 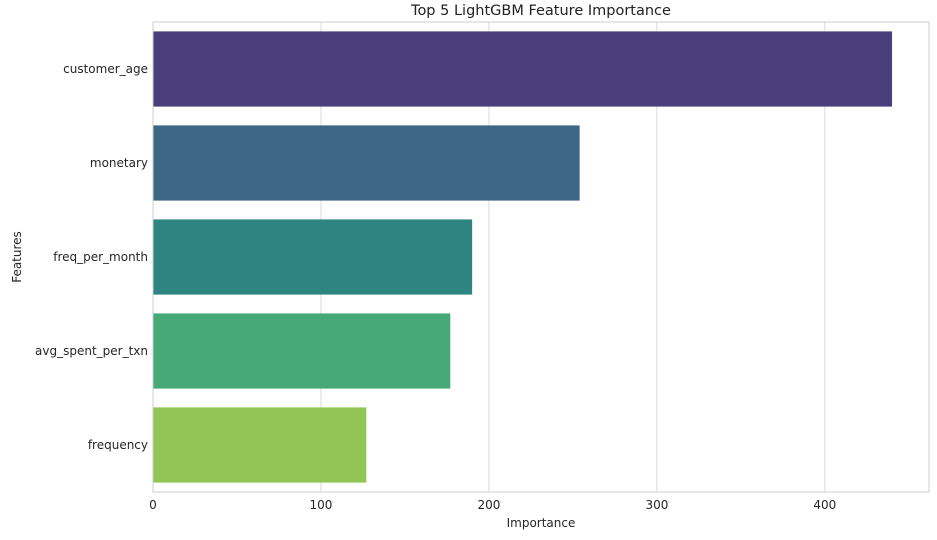 I want to click on x-tick-label: 0, so click(x=153, y=505).